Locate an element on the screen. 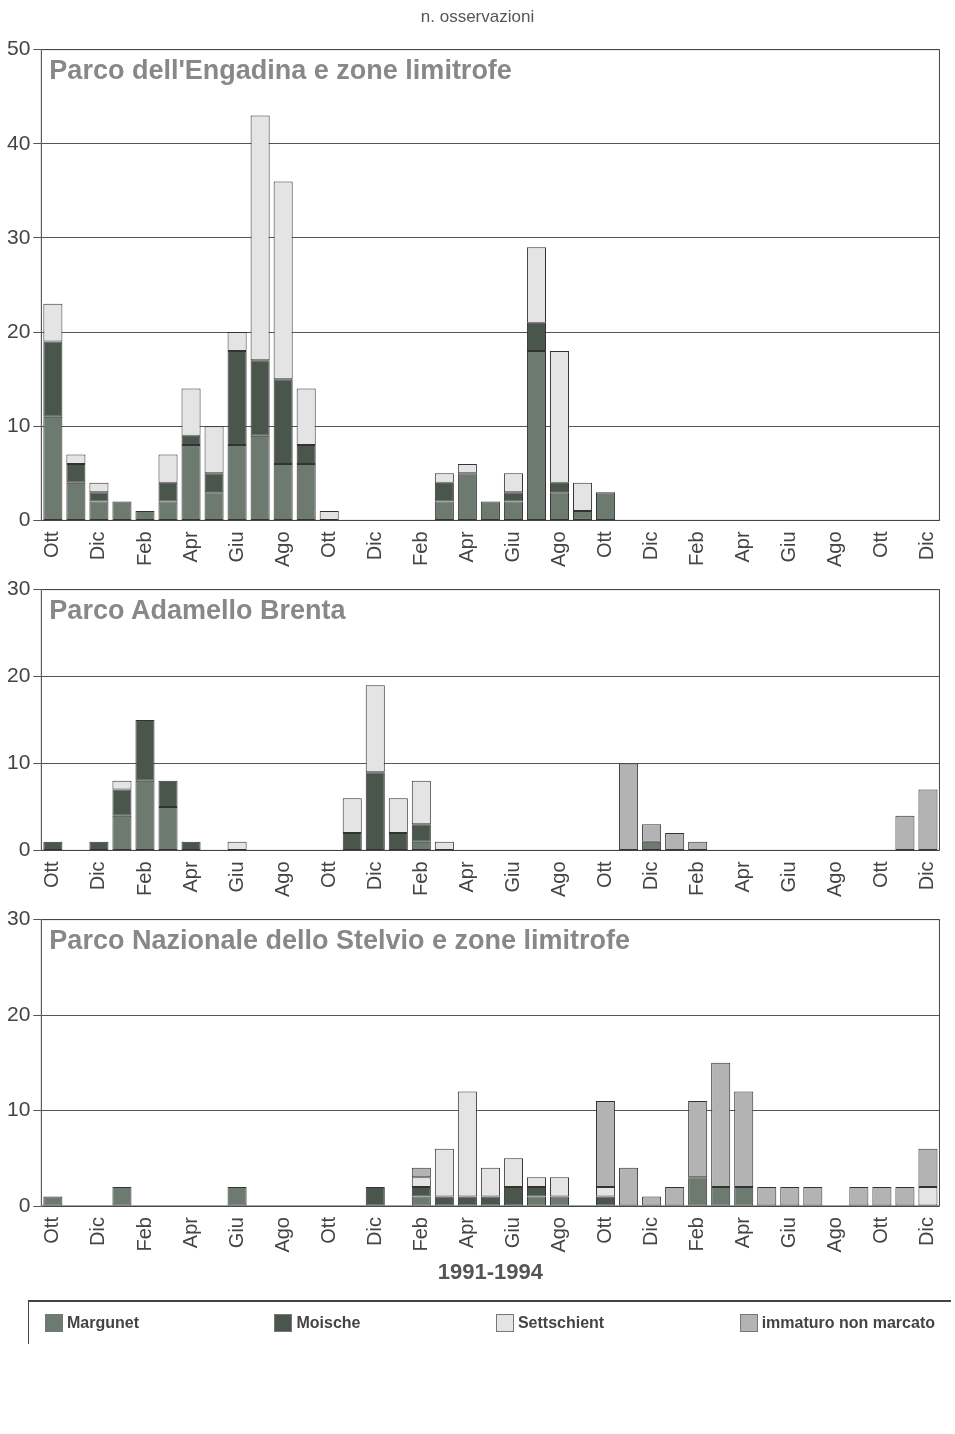 The image size is (955, 1434). y-tick-label: 40 is located at coordinates (19, 142).